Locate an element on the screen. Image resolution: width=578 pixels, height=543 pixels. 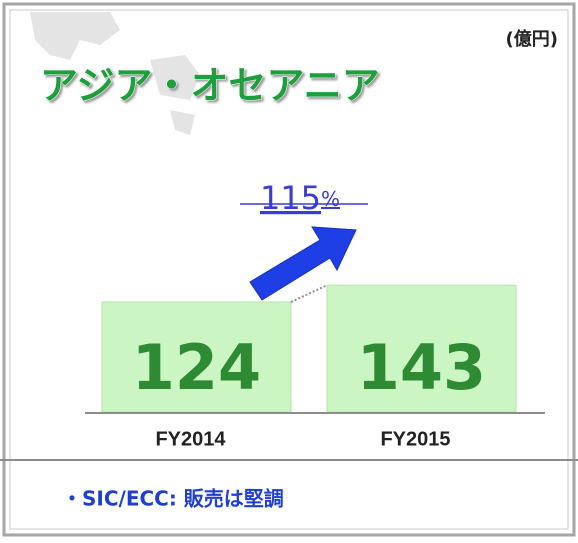
growth-annotation: 115% is located at coordinates (300, 198).